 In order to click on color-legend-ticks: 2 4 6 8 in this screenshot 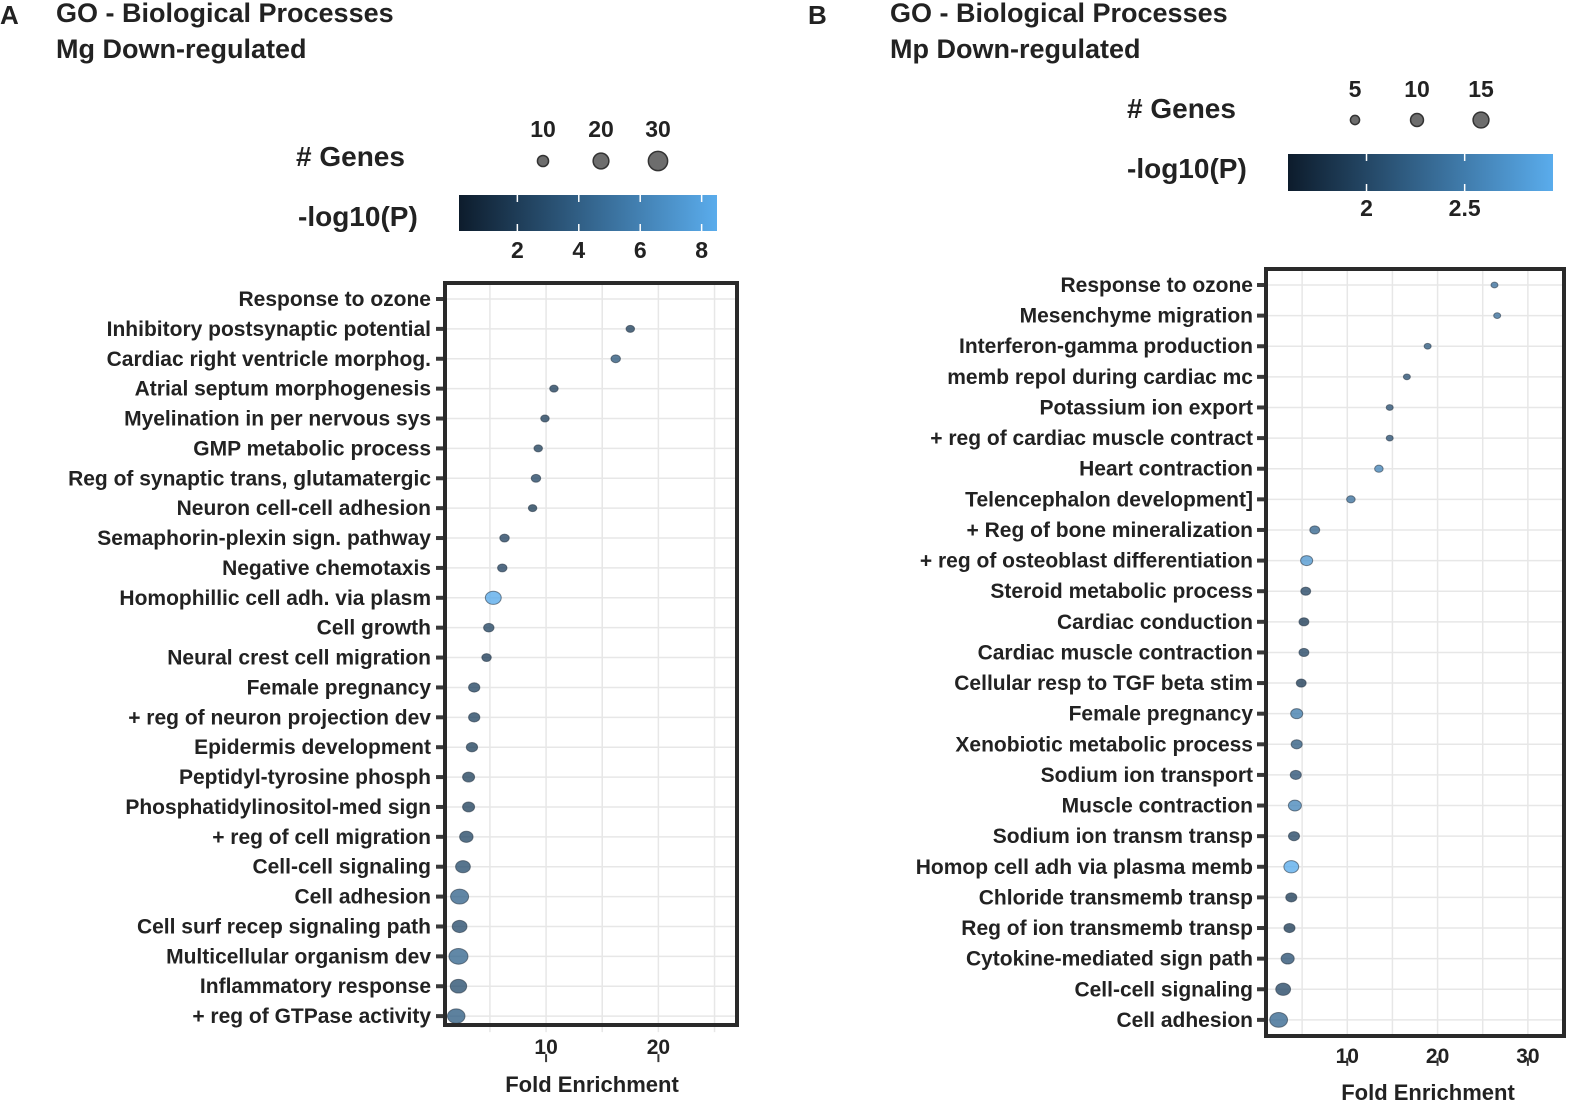, I will do `click(609, 229)`.